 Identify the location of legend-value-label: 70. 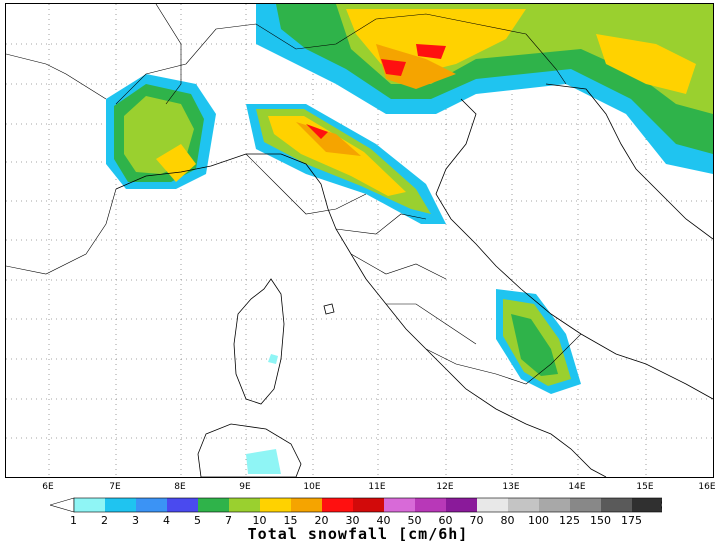
(476, 520).